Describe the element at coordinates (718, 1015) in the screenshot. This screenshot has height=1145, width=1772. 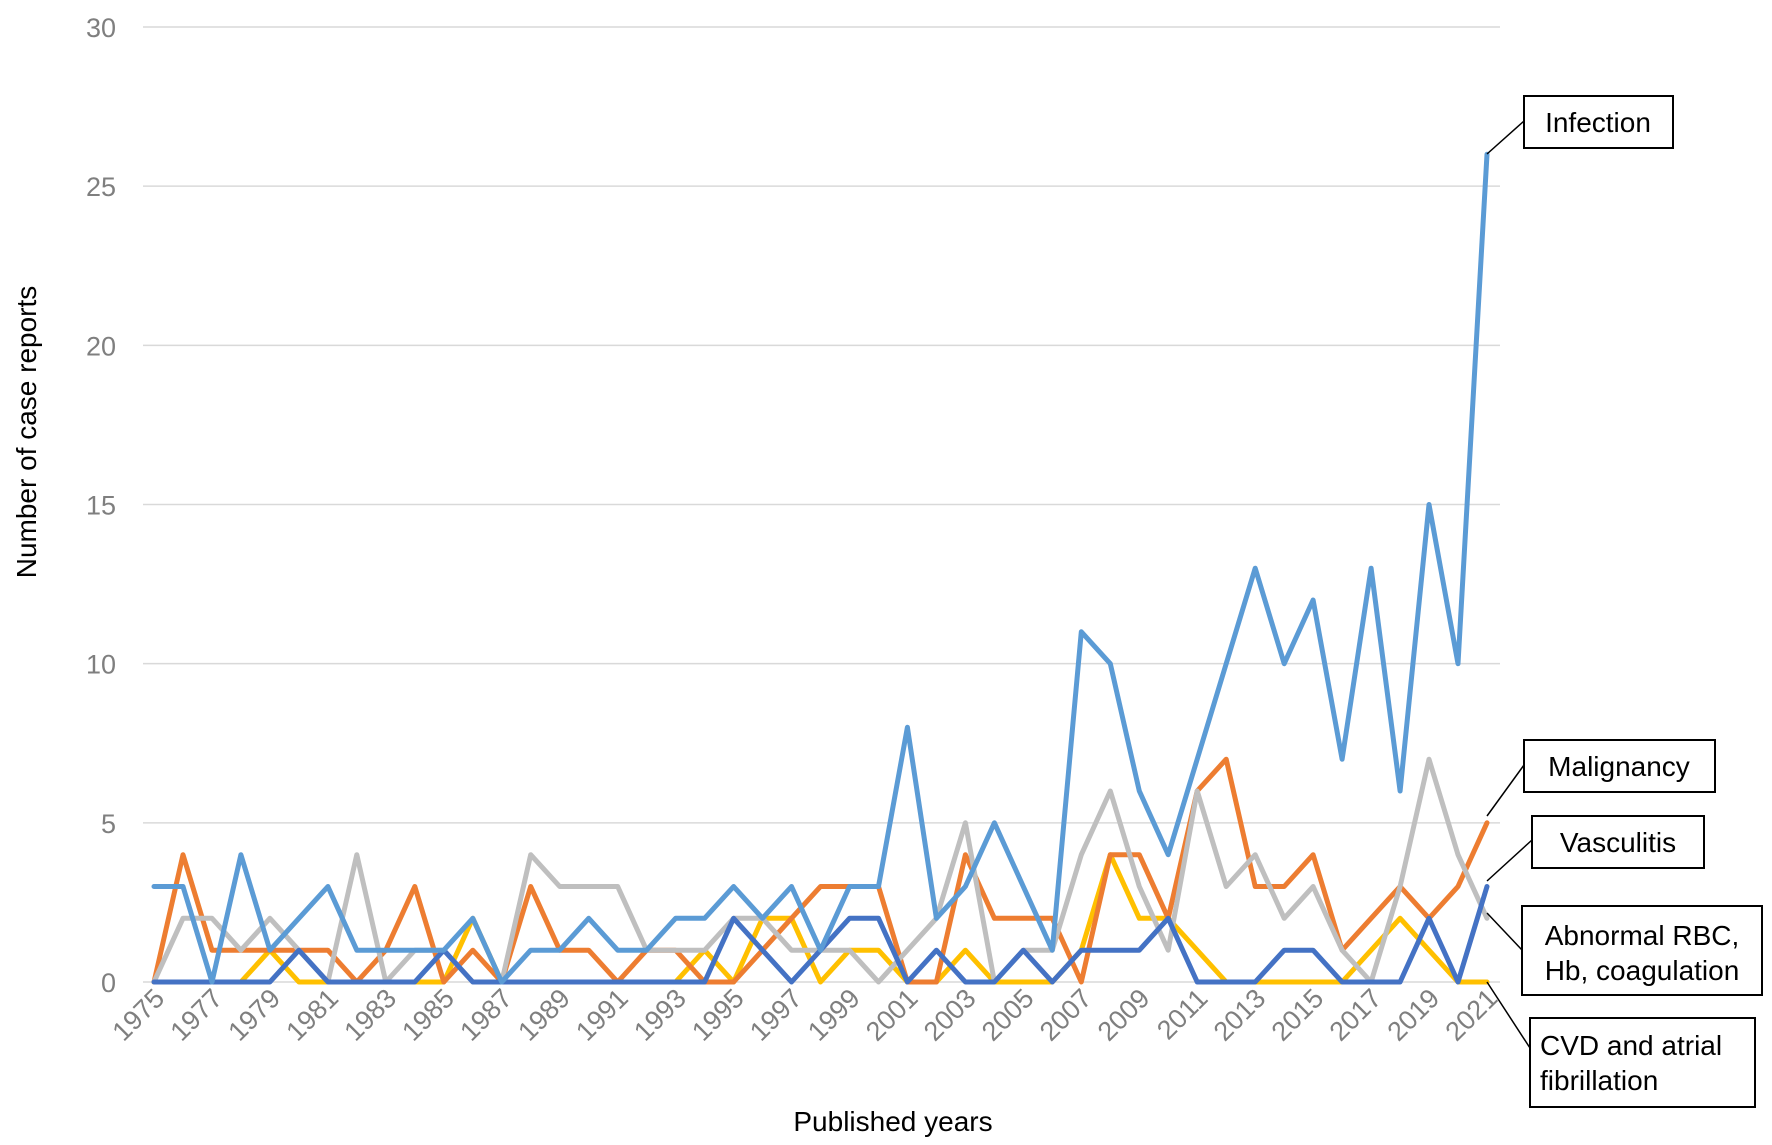
I see `x-tick-label: 1995` at that location.